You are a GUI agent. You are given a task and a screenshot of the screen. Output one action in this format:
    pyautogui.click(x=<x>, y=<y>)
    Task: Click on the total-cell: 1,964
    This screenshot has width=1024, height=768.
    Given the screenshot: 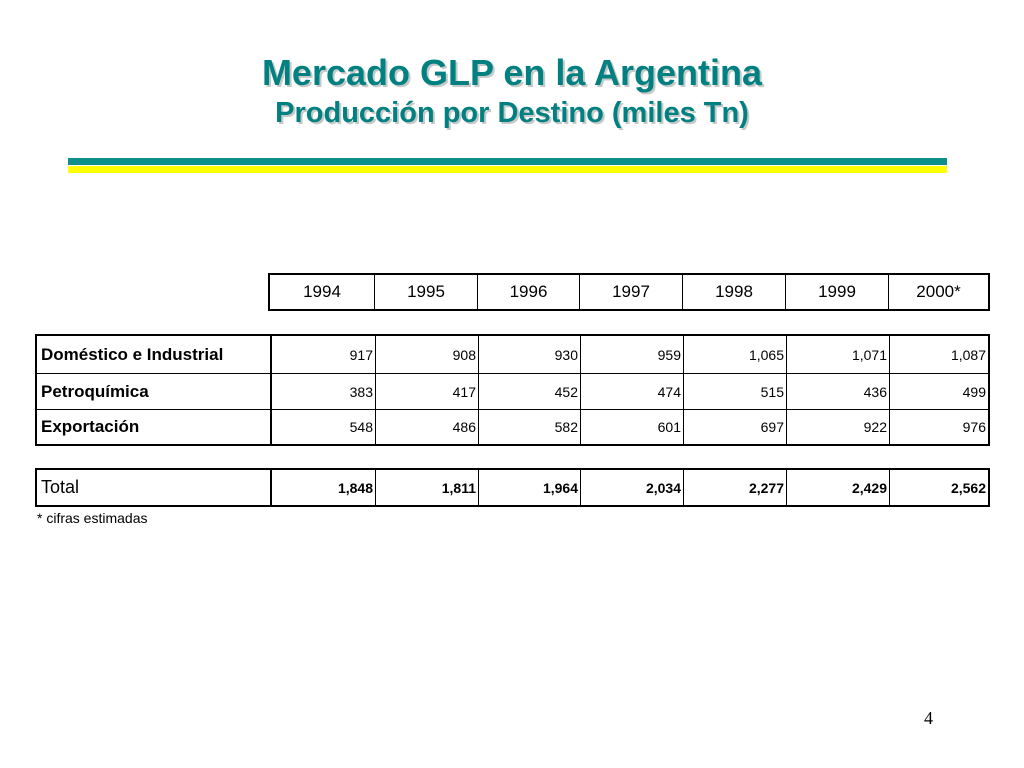 What is the action you would take?
    pyautogui.click(x=529, y=487)
    